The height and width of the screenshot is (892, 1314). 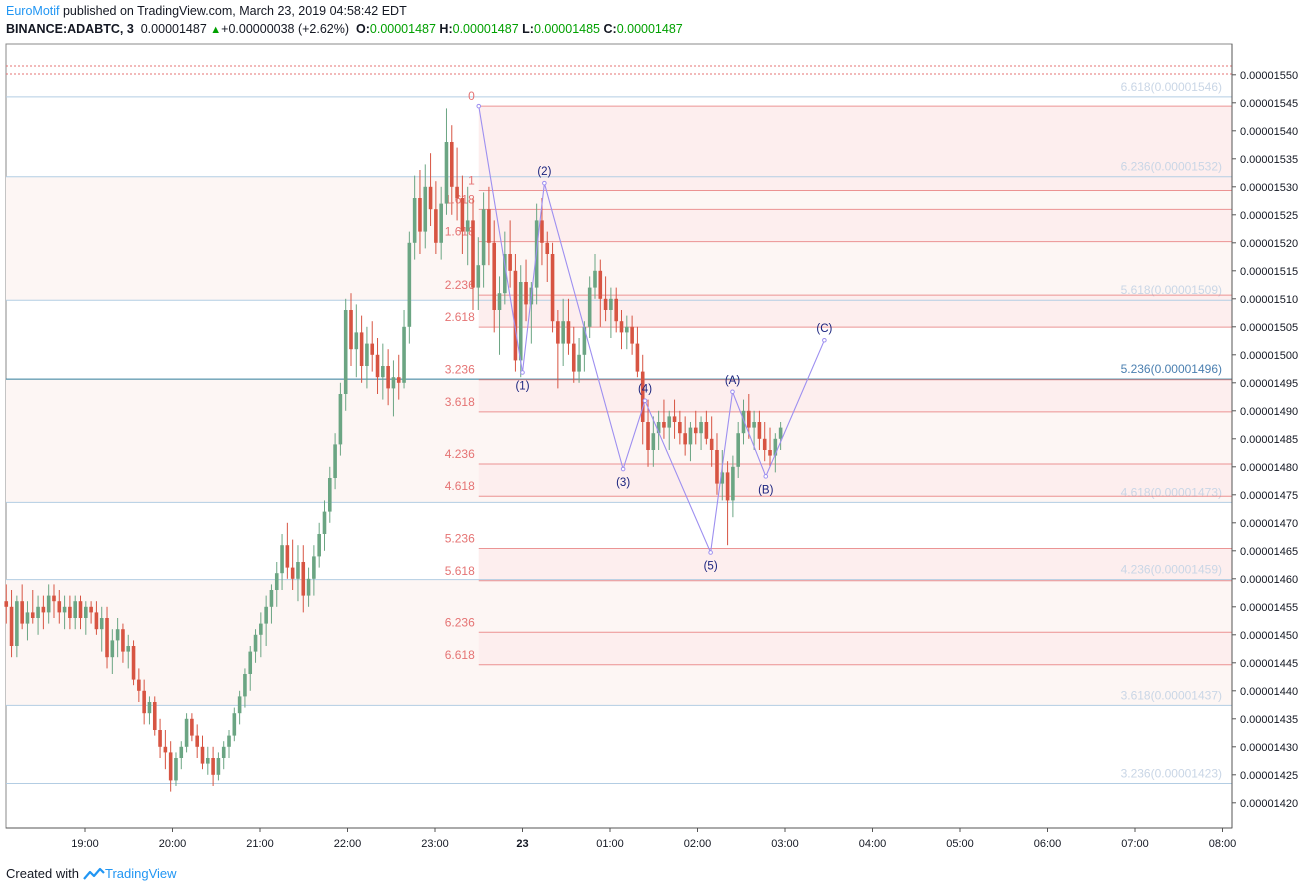 I want to click on y-tick-label: 0.00001505, so click(x=1269, y=328).